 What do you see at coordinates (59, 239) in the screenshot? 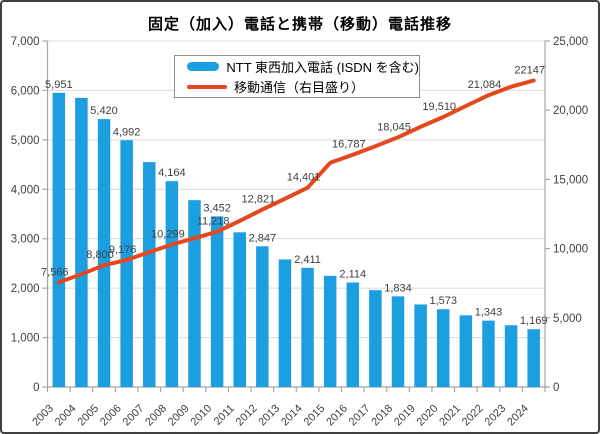
I see `bar-2003` at bounding box center [59, 239].